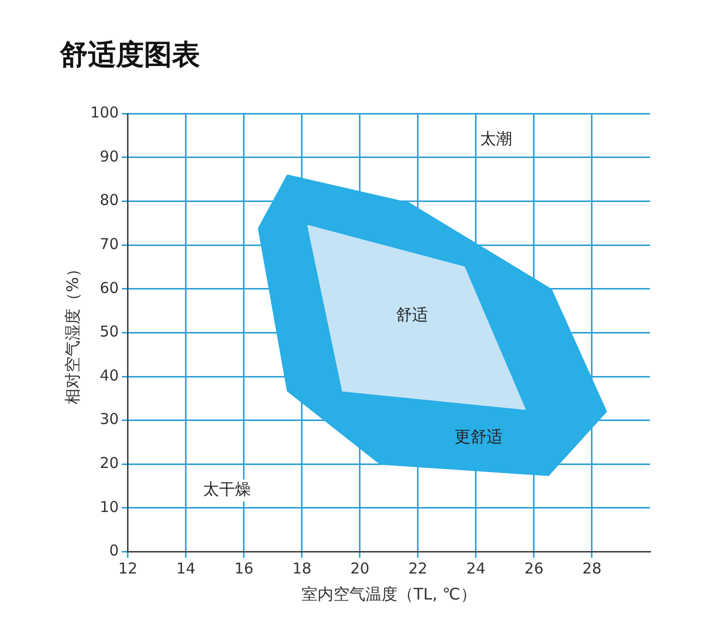 Image resolution: width=720 pixels, height=629 pixels. What do you see at coordinates (109, 375) in the screenshot?
I see `y-tick-label: 40` at bounding box center [109, 375].